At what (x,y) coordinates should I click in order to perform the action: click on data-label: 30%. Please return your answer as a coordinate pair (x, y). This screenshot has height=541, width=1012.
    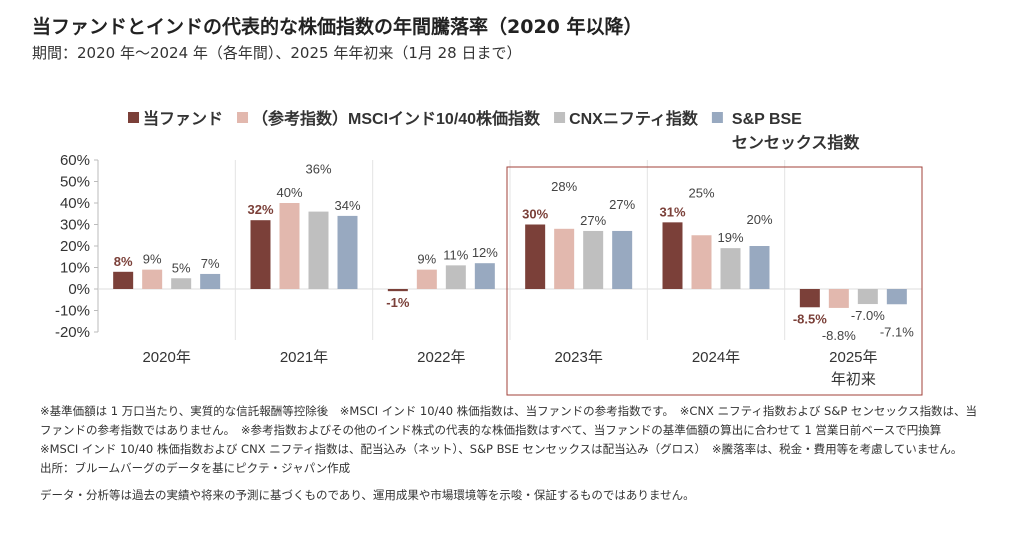
    Looking at the image, I should click on (535, 214).